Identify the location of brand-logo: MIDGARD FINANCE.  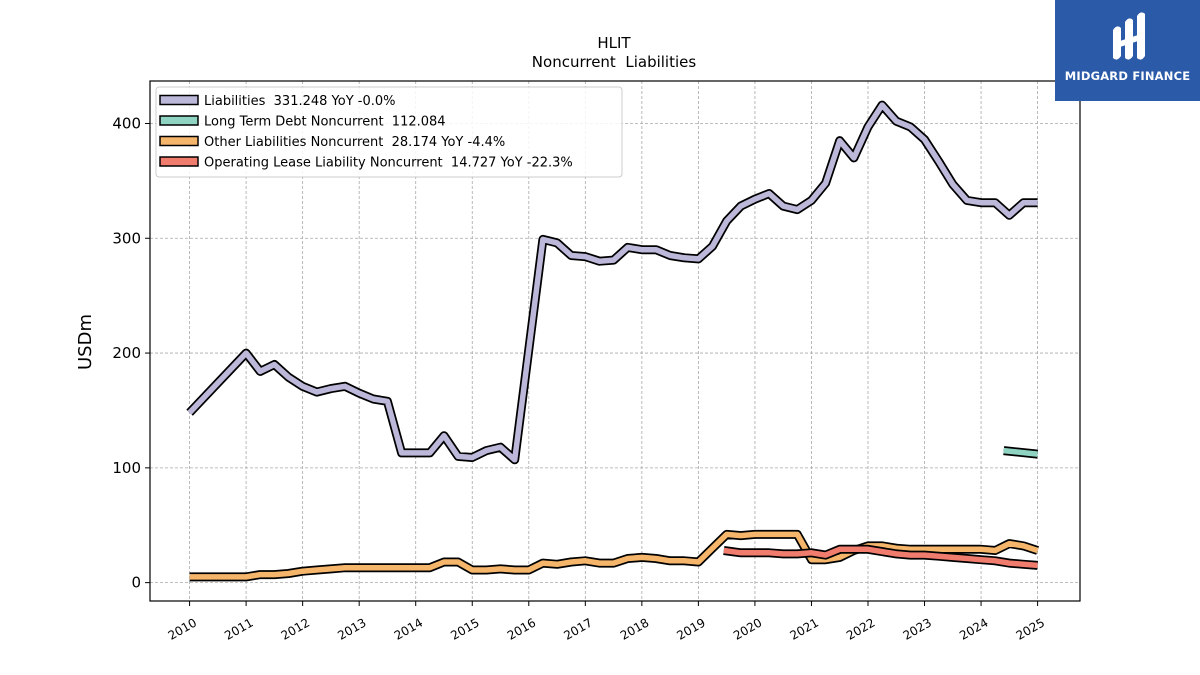
(1127, 50).